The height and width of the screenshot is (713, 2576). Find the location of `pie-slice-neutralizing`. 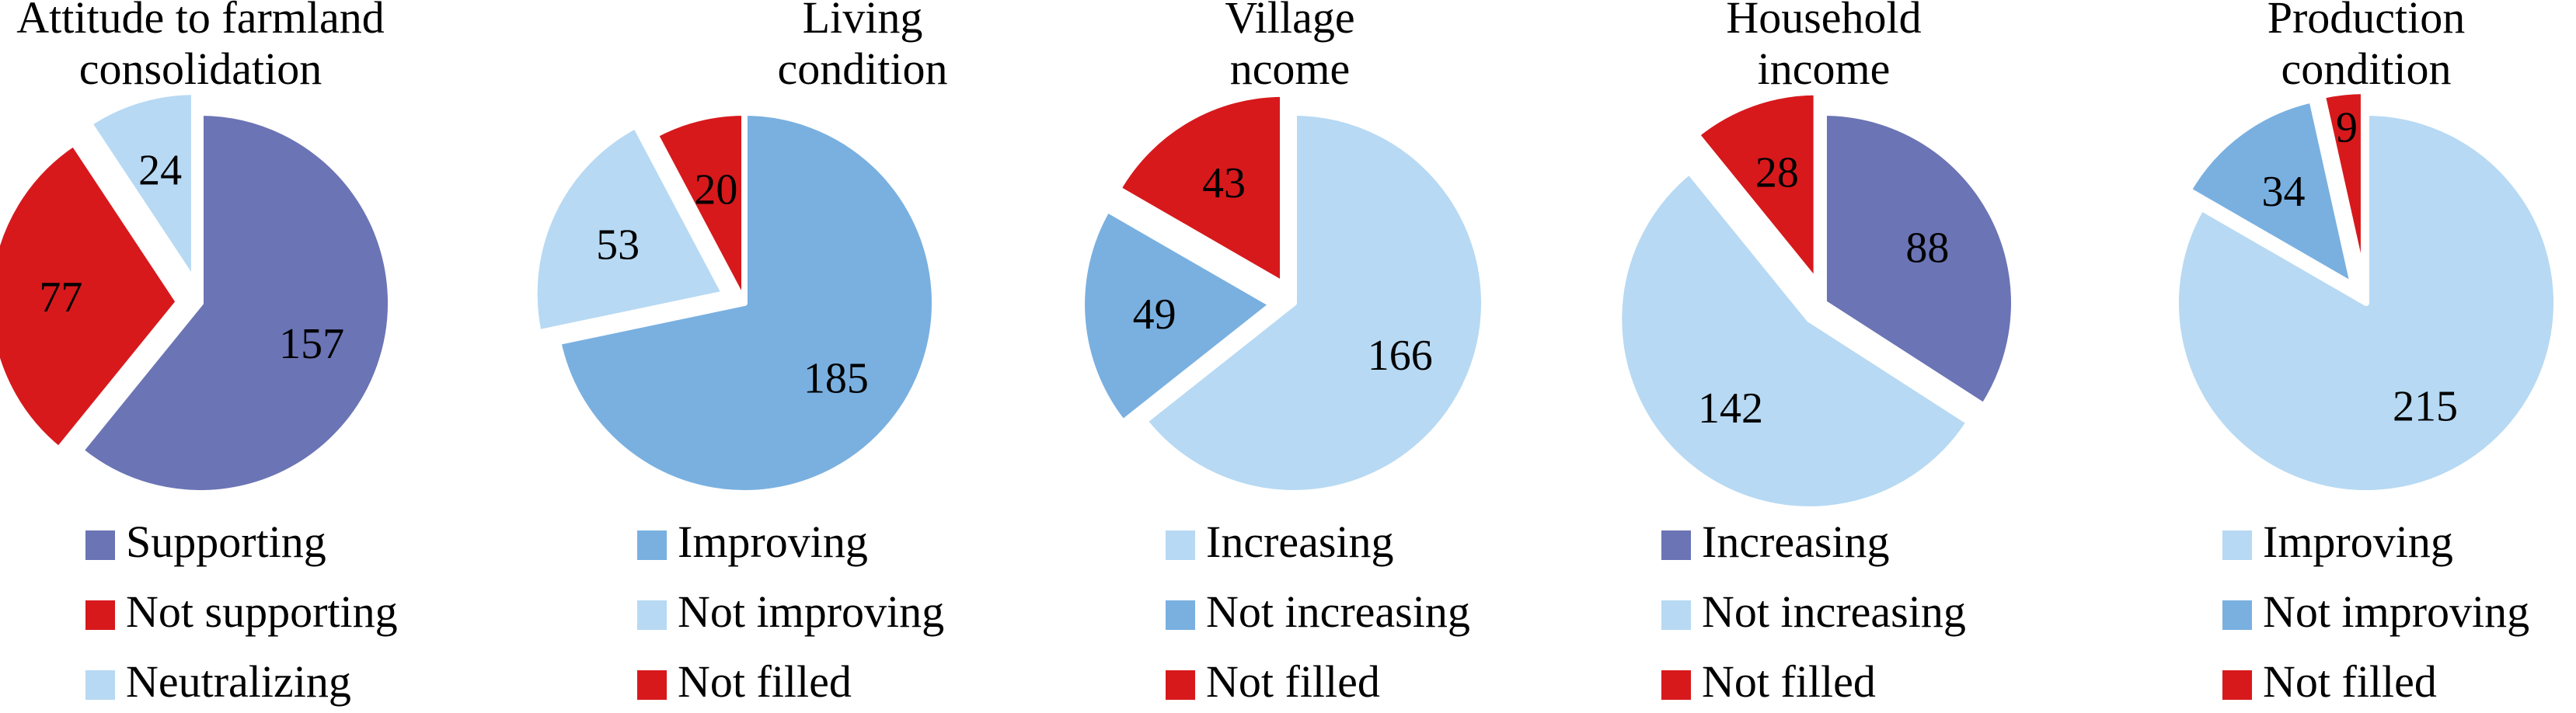

pie-slice-neutralizing is located at coordinates (141, 187).